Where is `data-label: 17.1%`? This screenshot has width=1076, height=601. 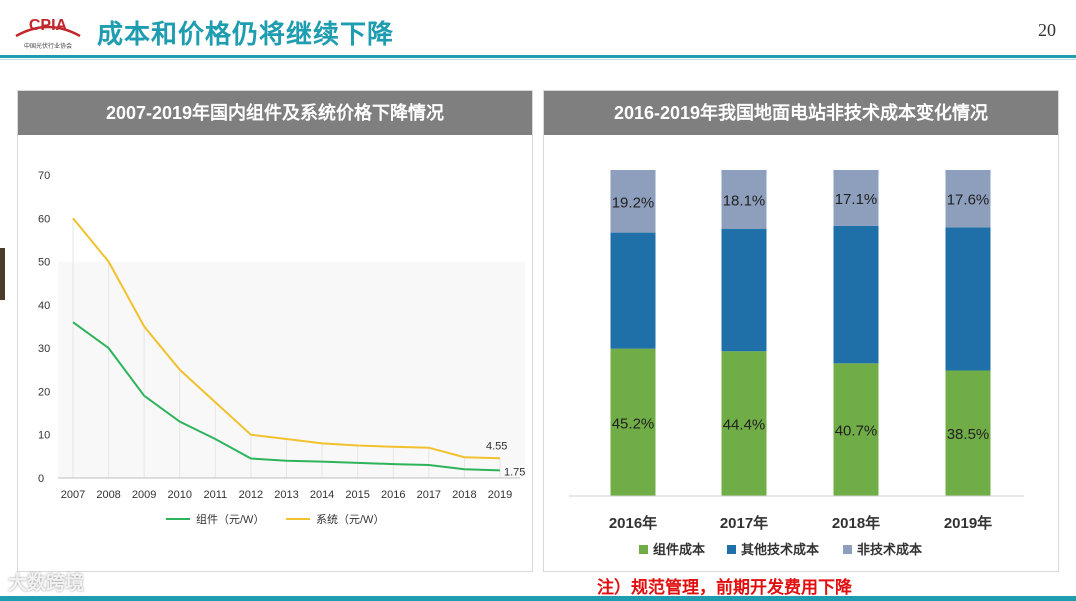 data-label: 17.1% is located at coordinates (856, 199).